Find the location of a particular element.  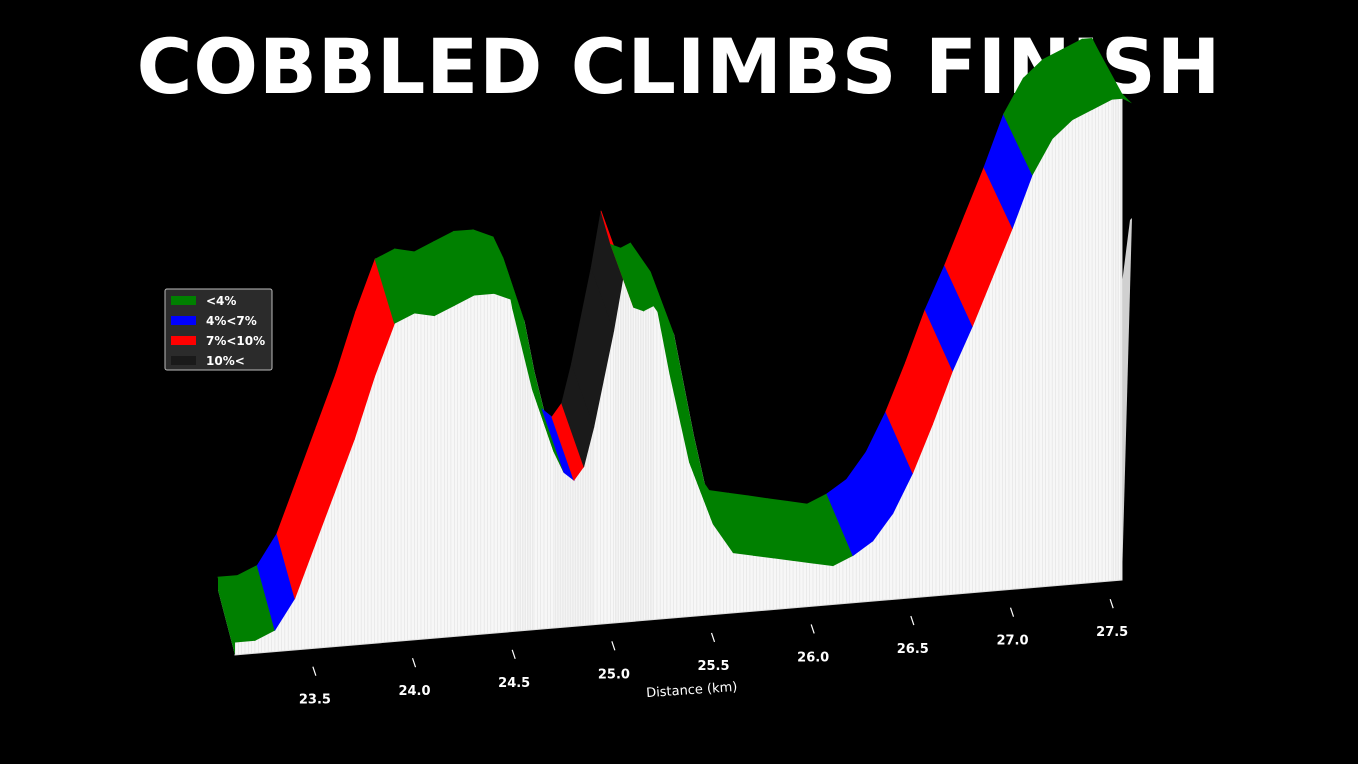

legend: <4% 4%<7% 7%<10% 10%< is located at coordinates (218, 329).